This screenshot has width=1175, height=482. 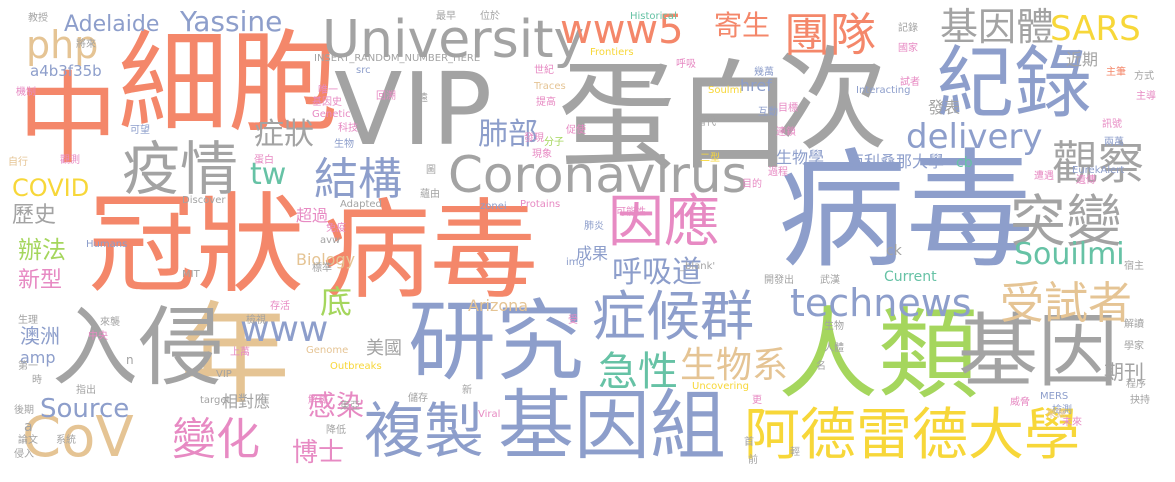 I want to click on word-cloud-term: 機制, so click(x=26, y=92).